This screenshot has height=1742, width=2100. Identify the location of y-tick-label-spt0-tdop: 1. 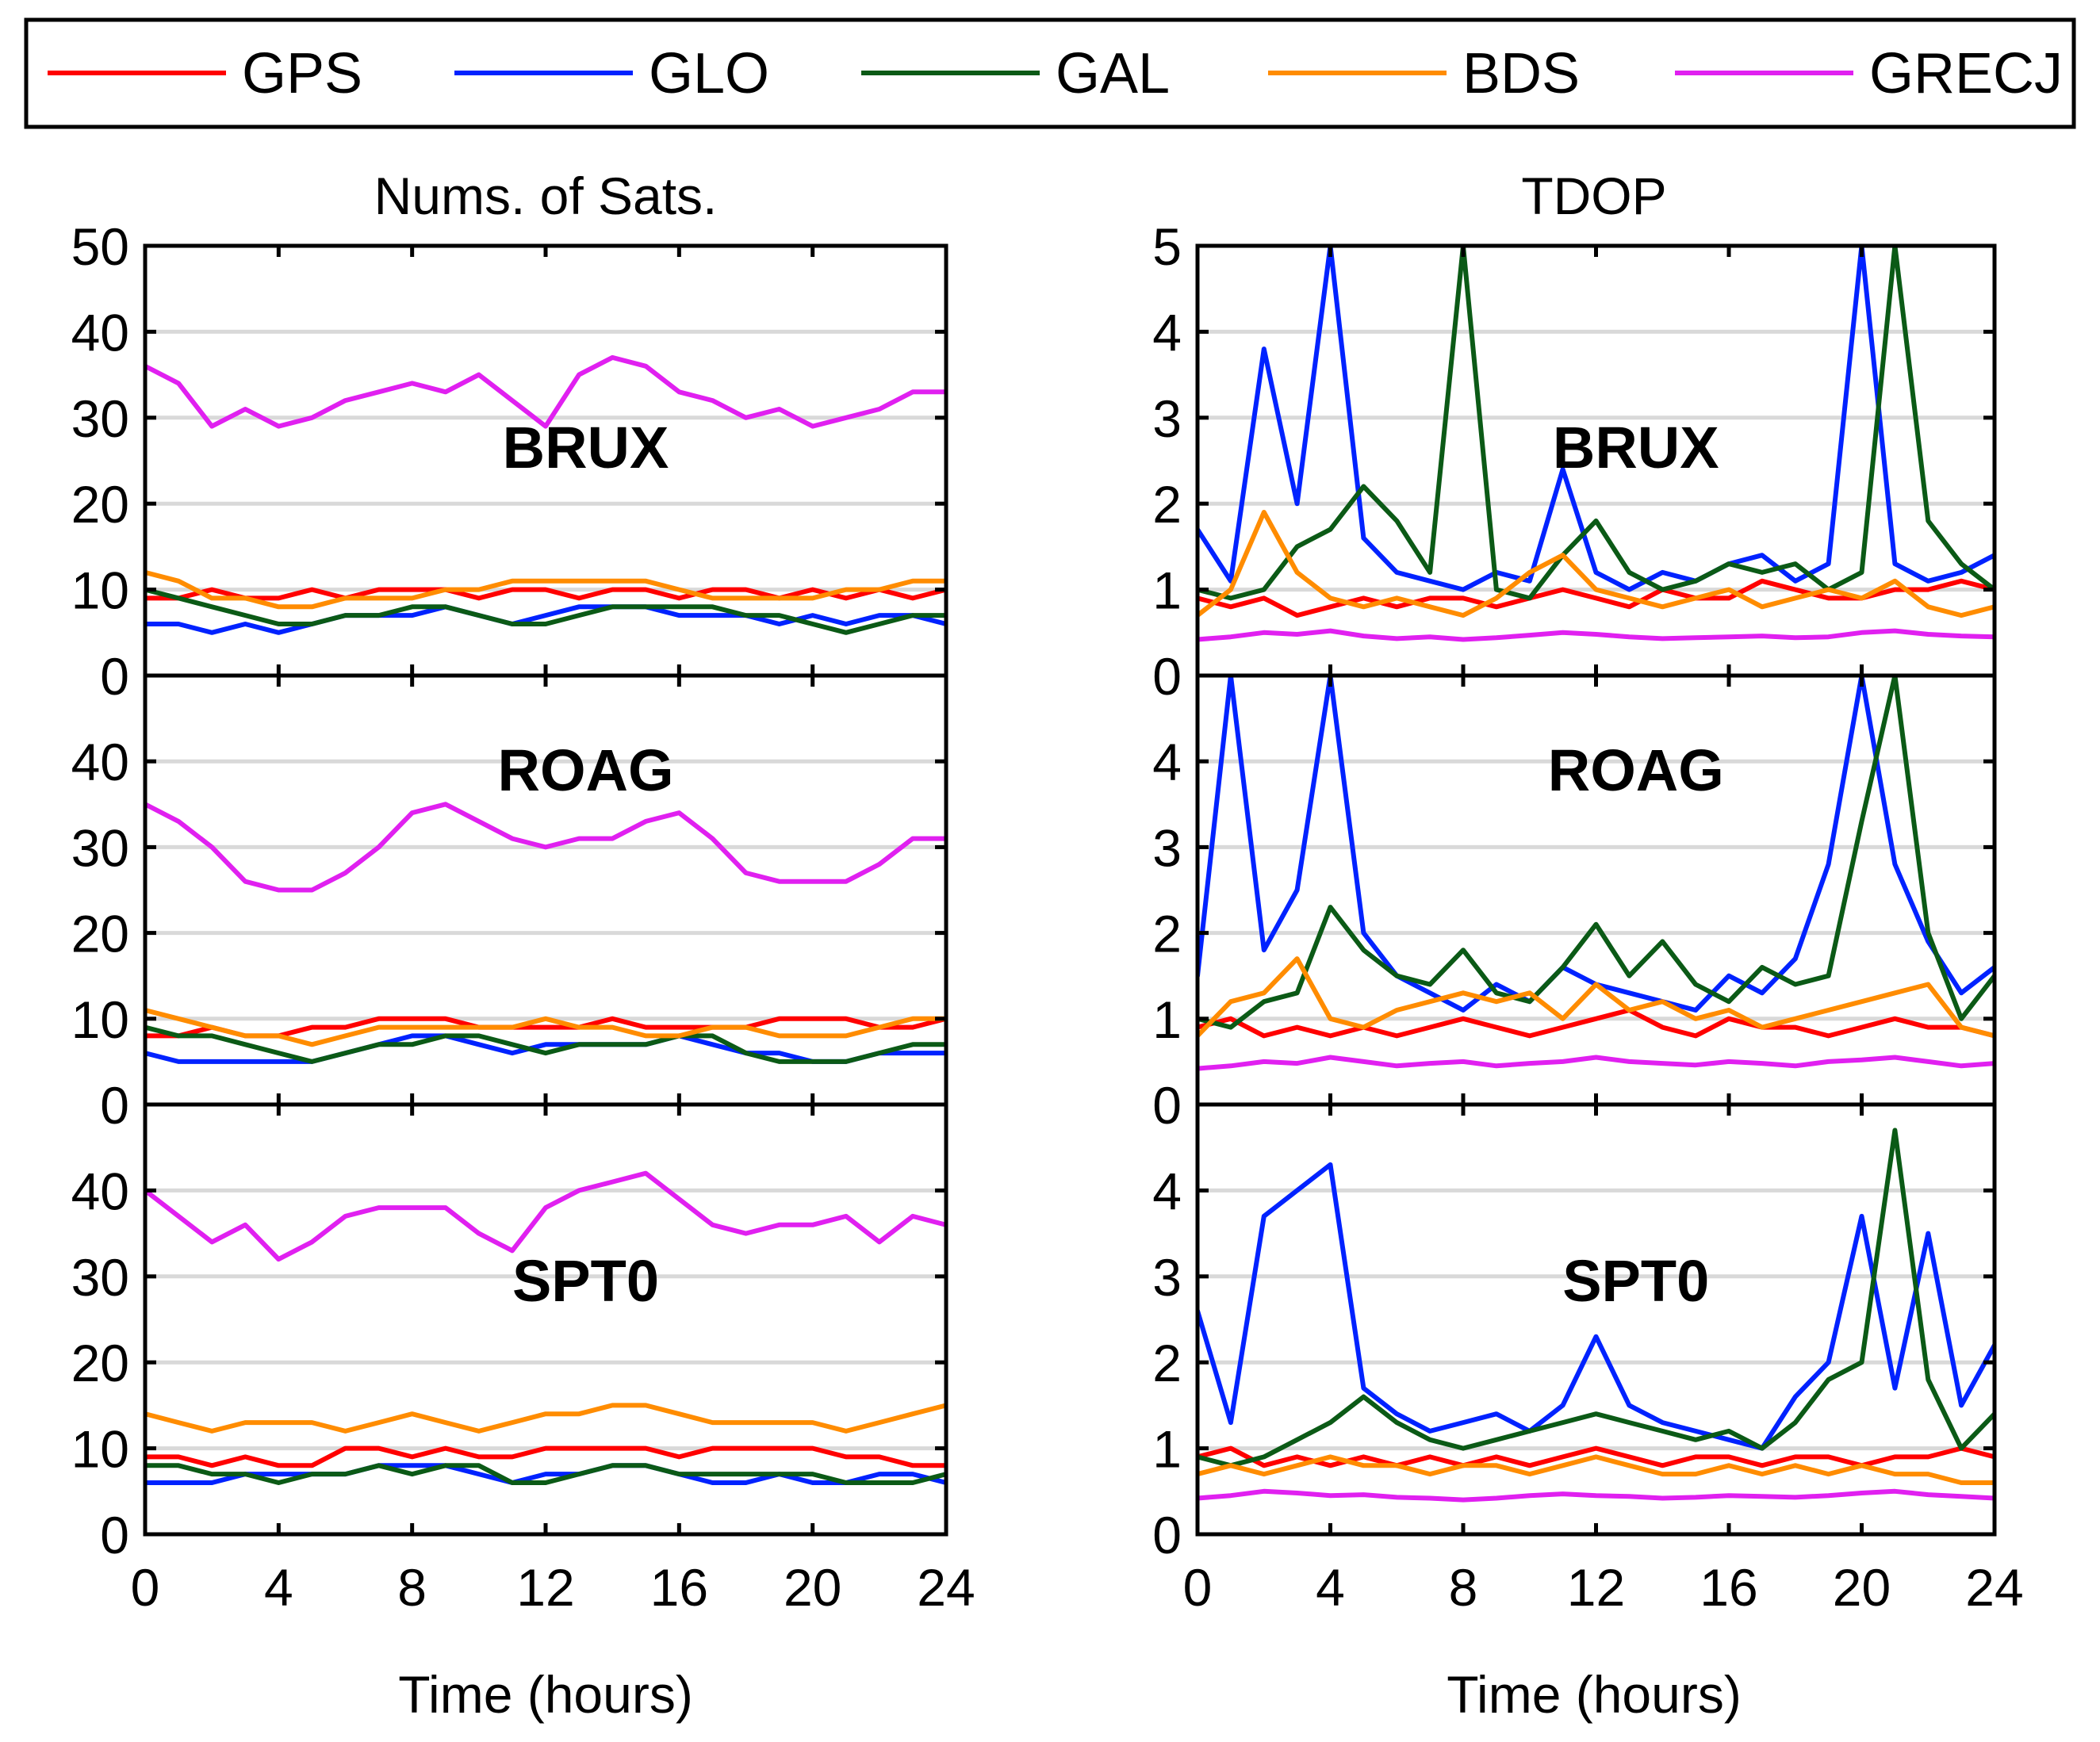
(1167, 1449).